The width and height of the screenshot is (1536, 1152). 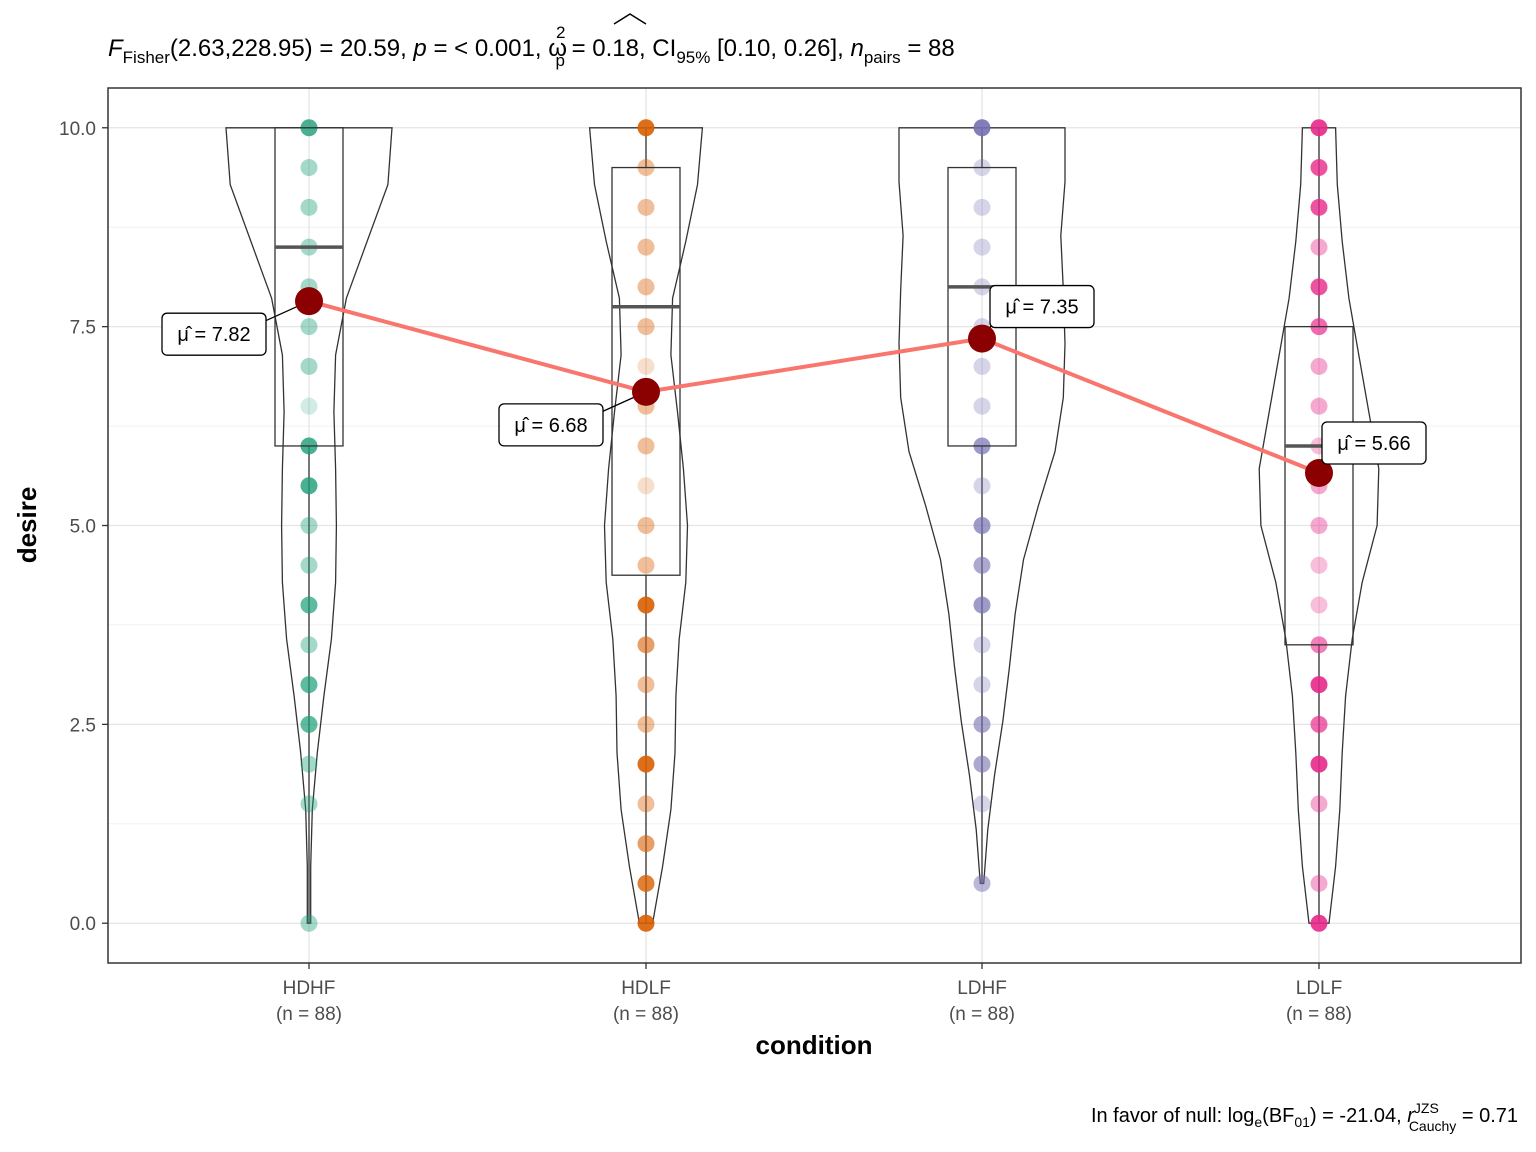 What do you see at coordinates (646, 391) in the screenshot?
I see `mean-point-hdlf` at bounding box center [646, 391].